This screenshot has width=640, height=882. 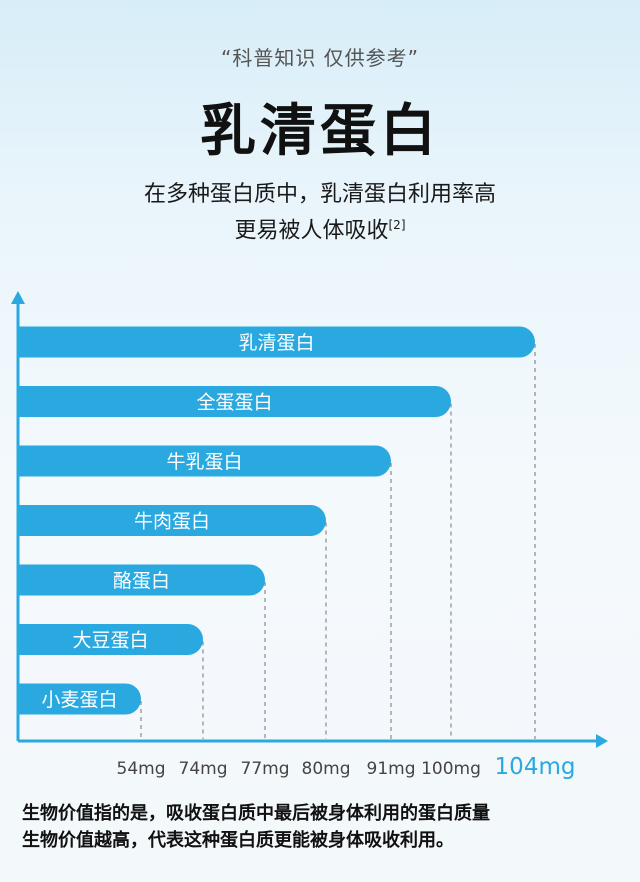 I want to click on bar-label: 小麦蛋白, so click(x=79, y=700).